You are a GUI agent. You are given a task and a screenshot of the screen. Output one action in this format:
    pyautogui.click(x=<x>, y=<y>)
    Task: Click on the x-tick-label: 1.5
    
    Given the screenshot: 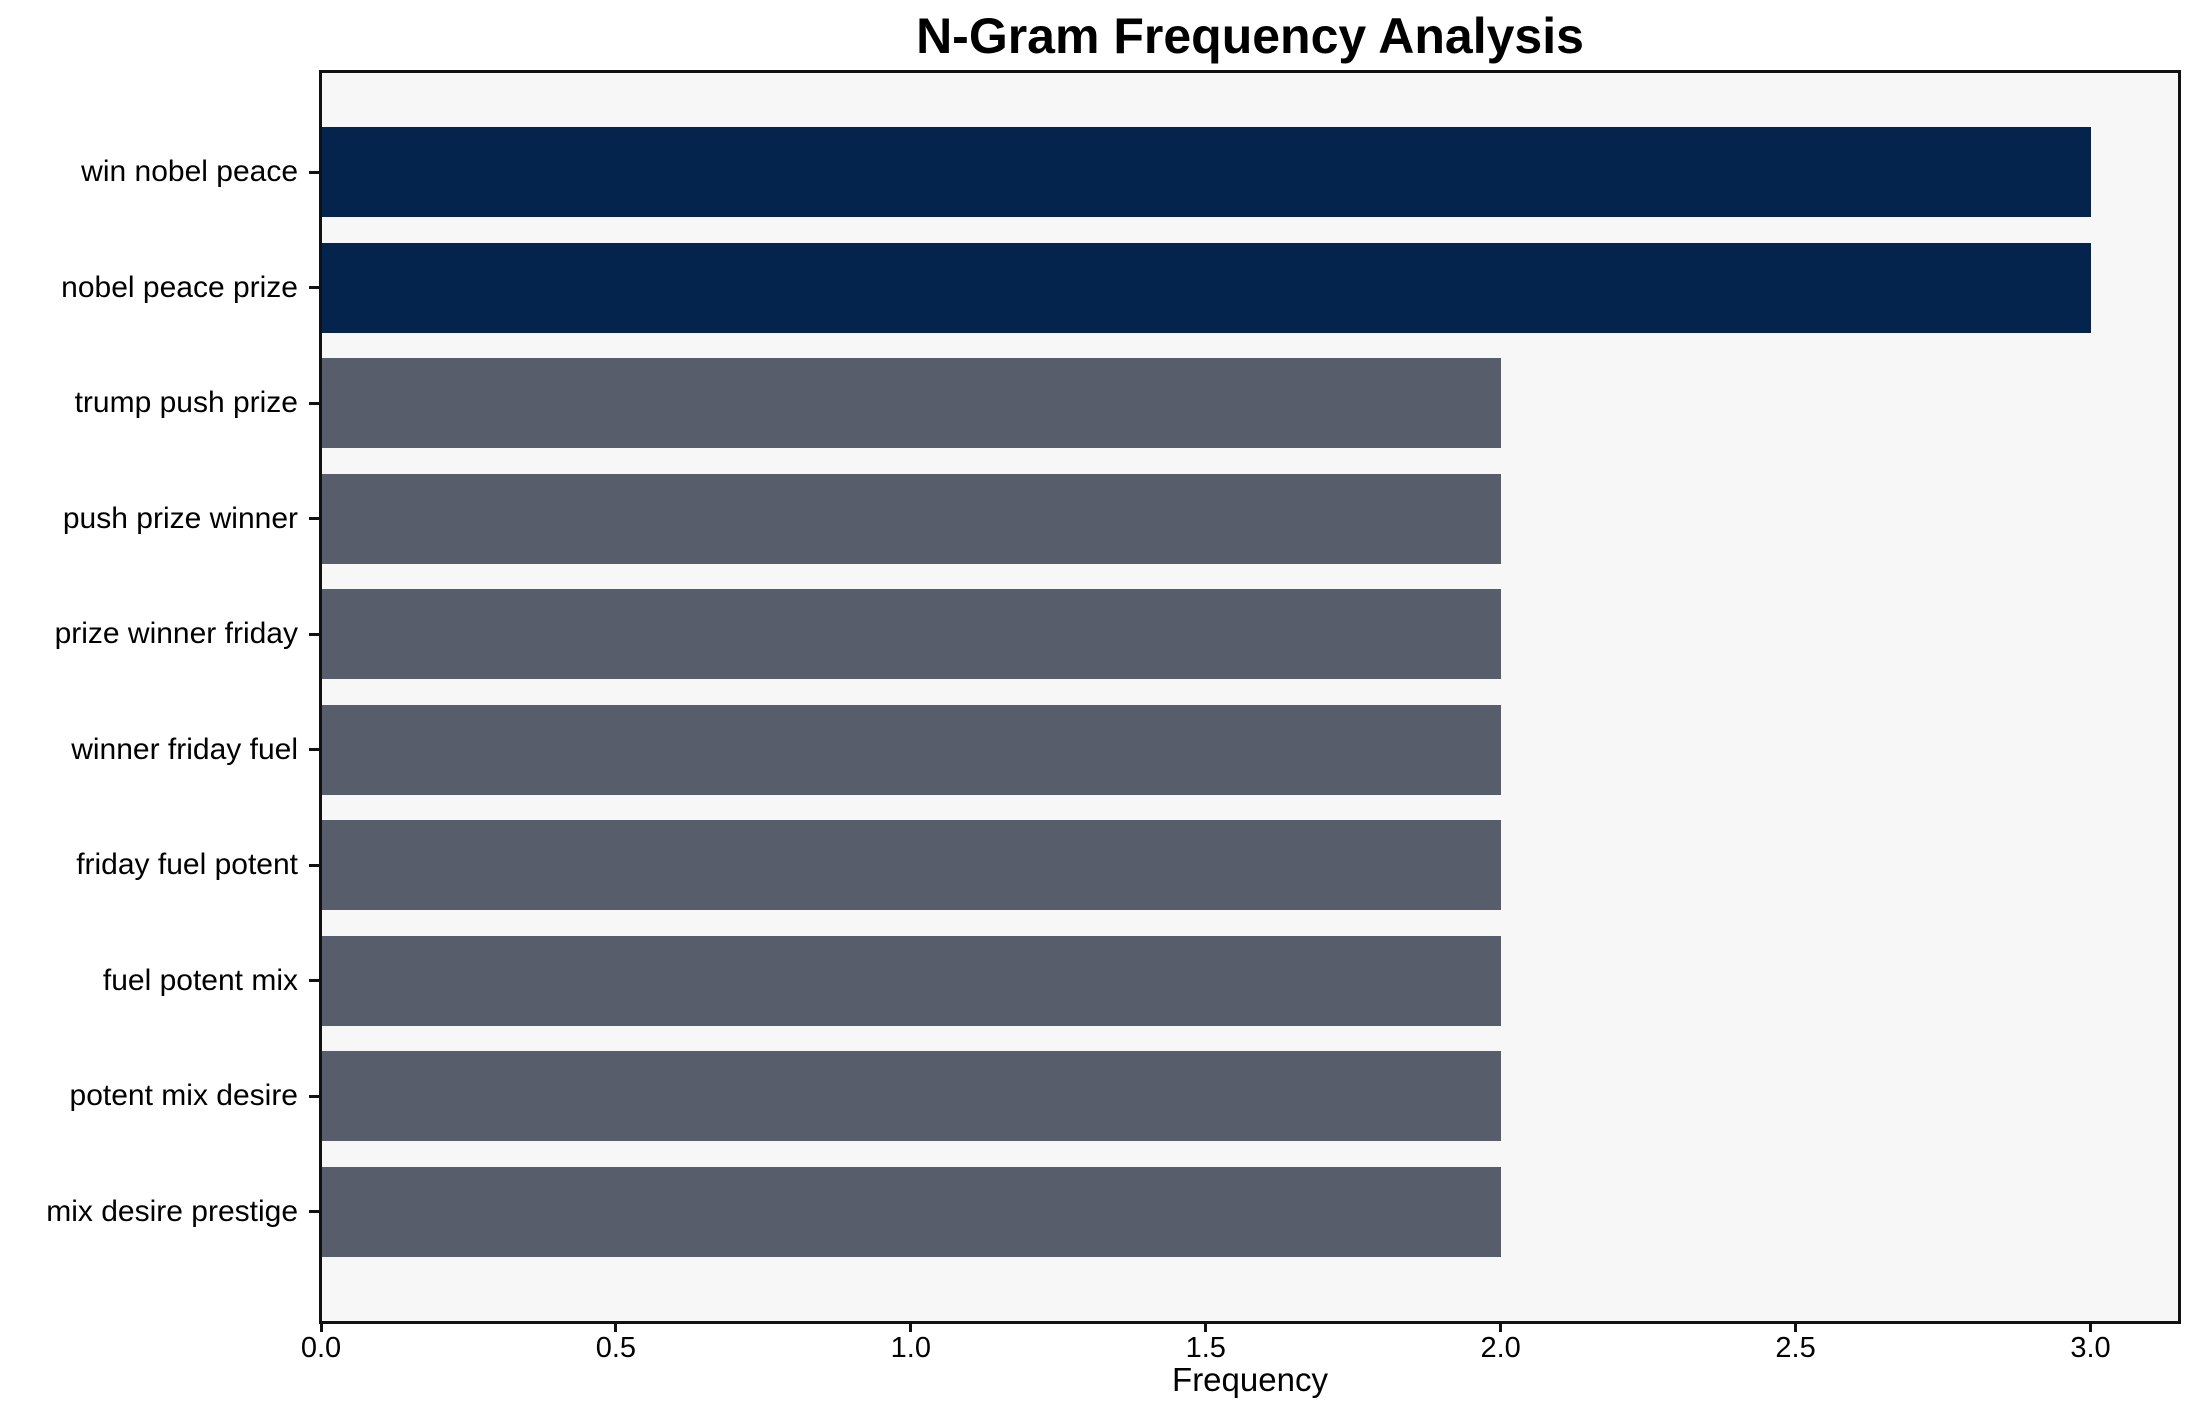 What is the action you would take?
    pyautogui.click(x=1205, y=1348)
    